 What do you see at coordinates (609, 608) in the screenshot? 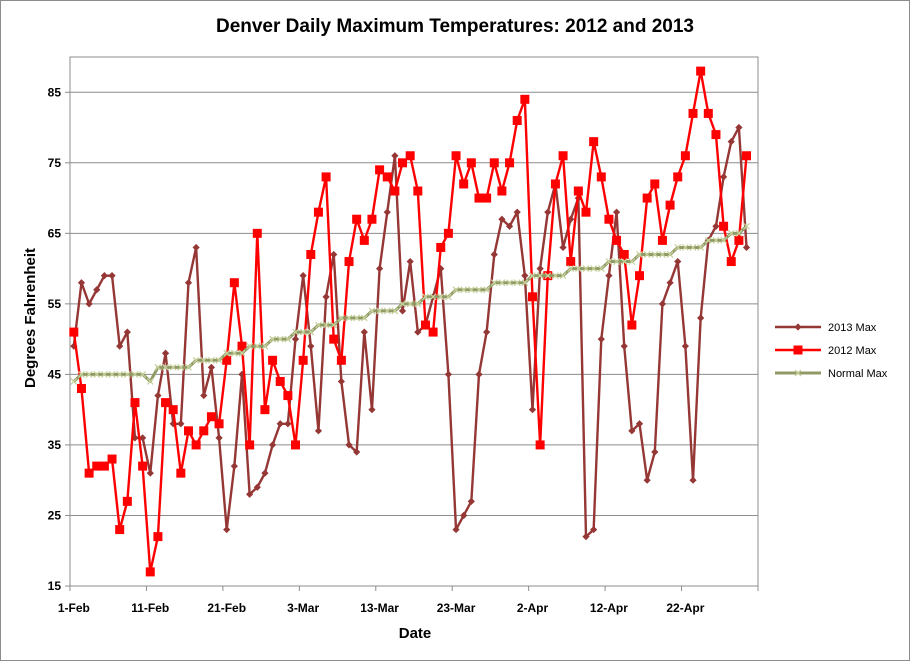
I see `x-tick-label: 12-Apr` at bounding box center [609, 608].